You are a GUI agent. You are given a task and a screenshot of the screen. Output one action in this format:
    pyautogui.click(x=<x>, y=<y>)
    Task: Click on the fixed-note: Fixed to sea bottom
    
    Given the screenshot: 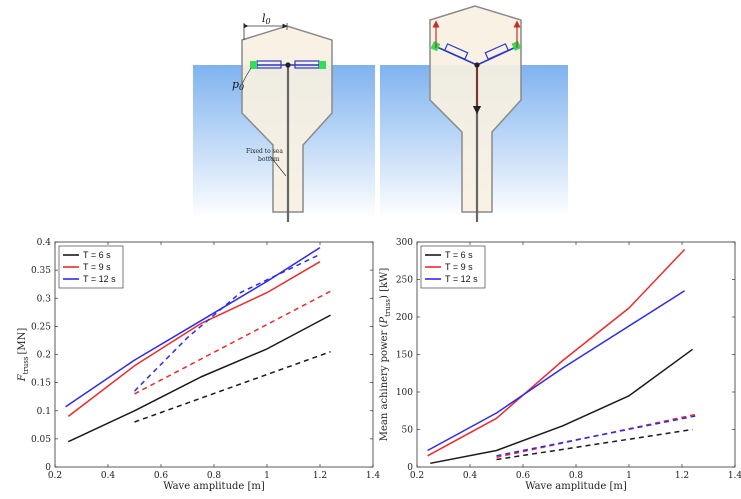 What is the action you would take?
    pyautogui.click(x=264, y=155)
    